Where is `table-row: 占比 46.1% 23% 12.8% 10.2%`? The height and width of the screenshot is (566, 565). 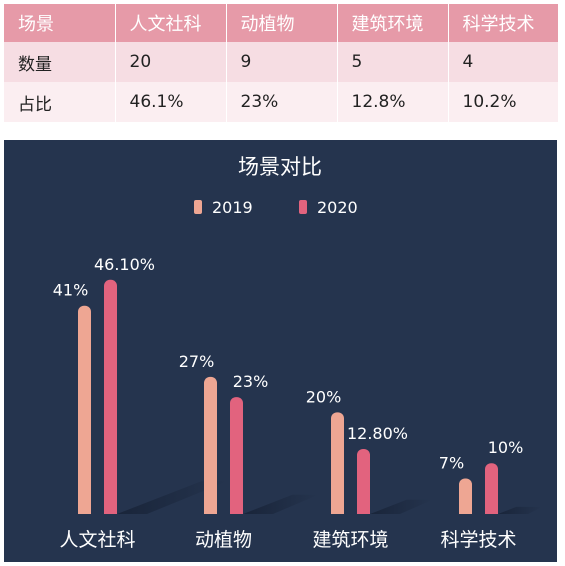 table-row: 占比 46.1% 23% 12.8% 10.2% is located at coordinates (281, 102).